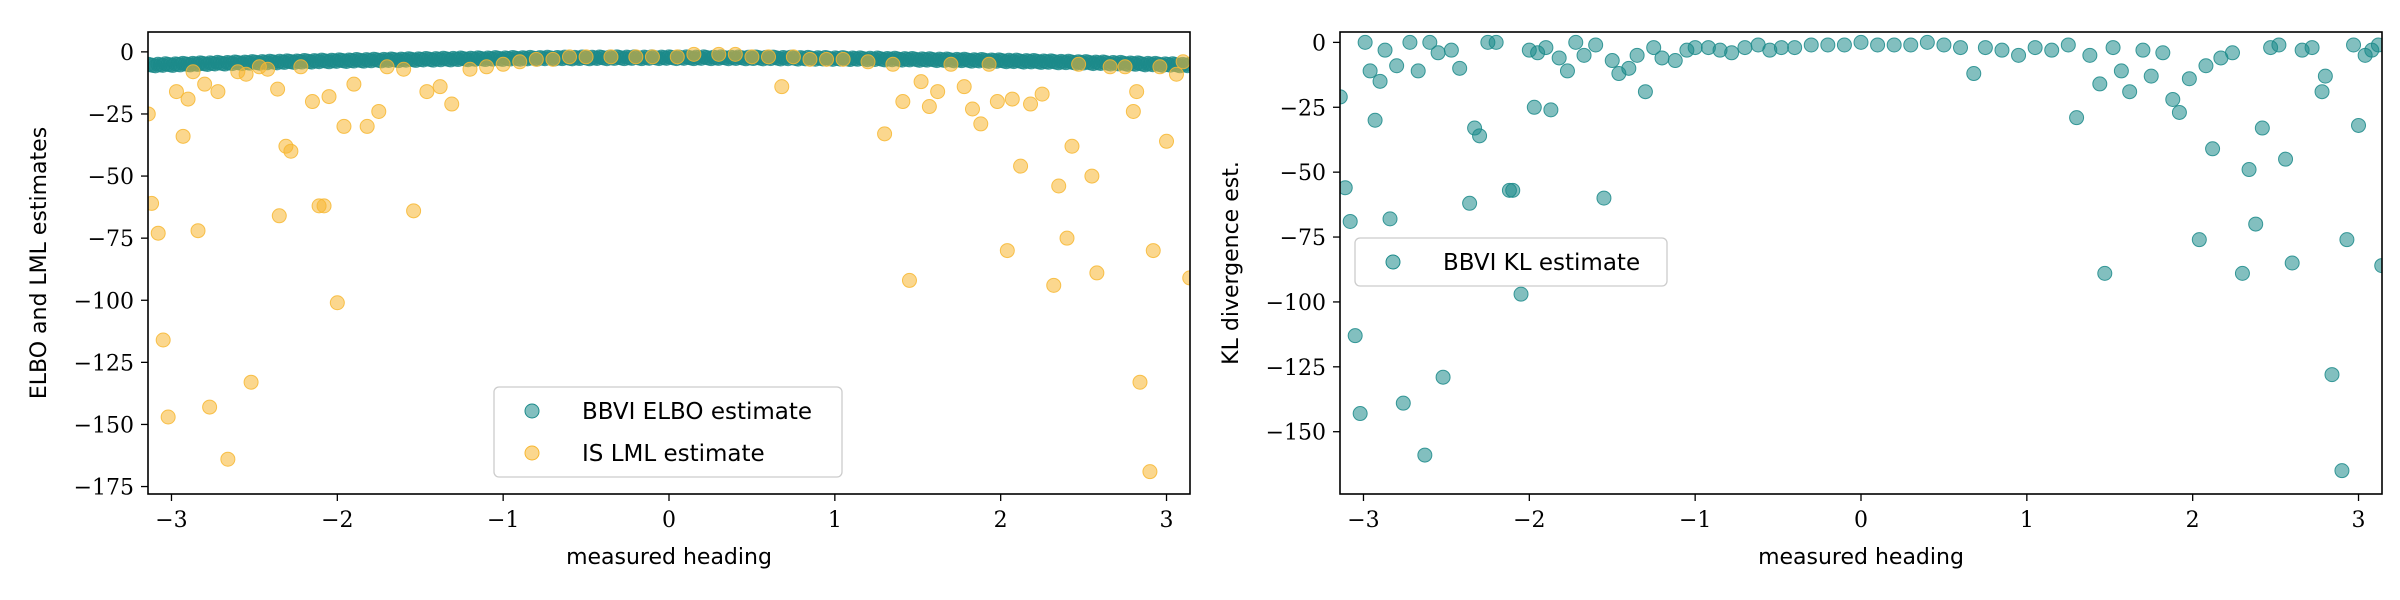  I want to click on legend-box, so click(668, 432).